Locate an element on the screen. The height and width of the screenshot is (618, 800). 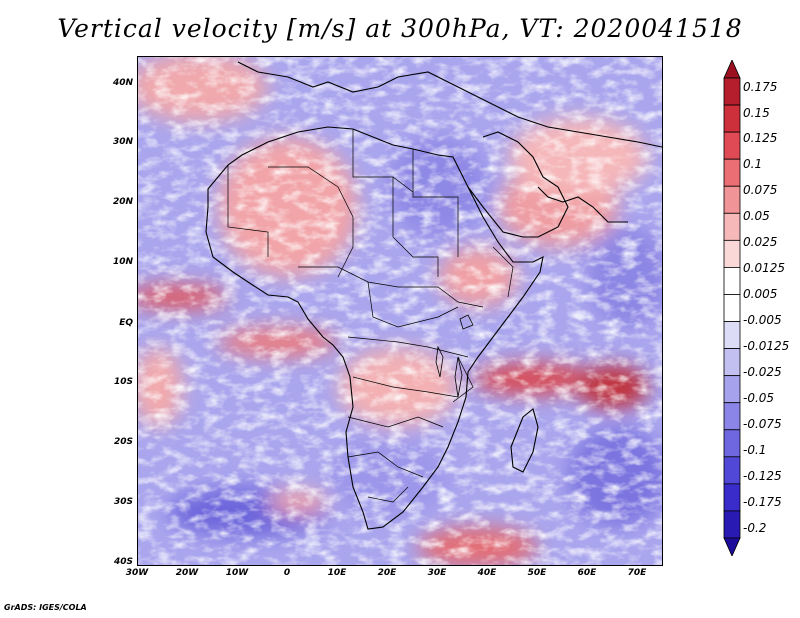
colorbar-label: -0.2 is located at coordinates (755, 528).